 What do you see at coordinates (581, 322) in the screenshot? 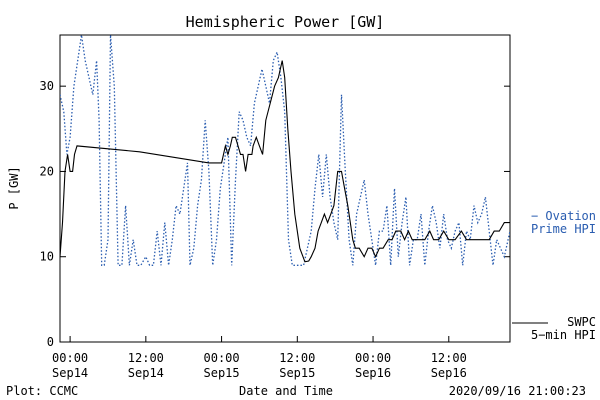
I see `legend-swpc-line1: SWPC` at bounding box center [581, 322].